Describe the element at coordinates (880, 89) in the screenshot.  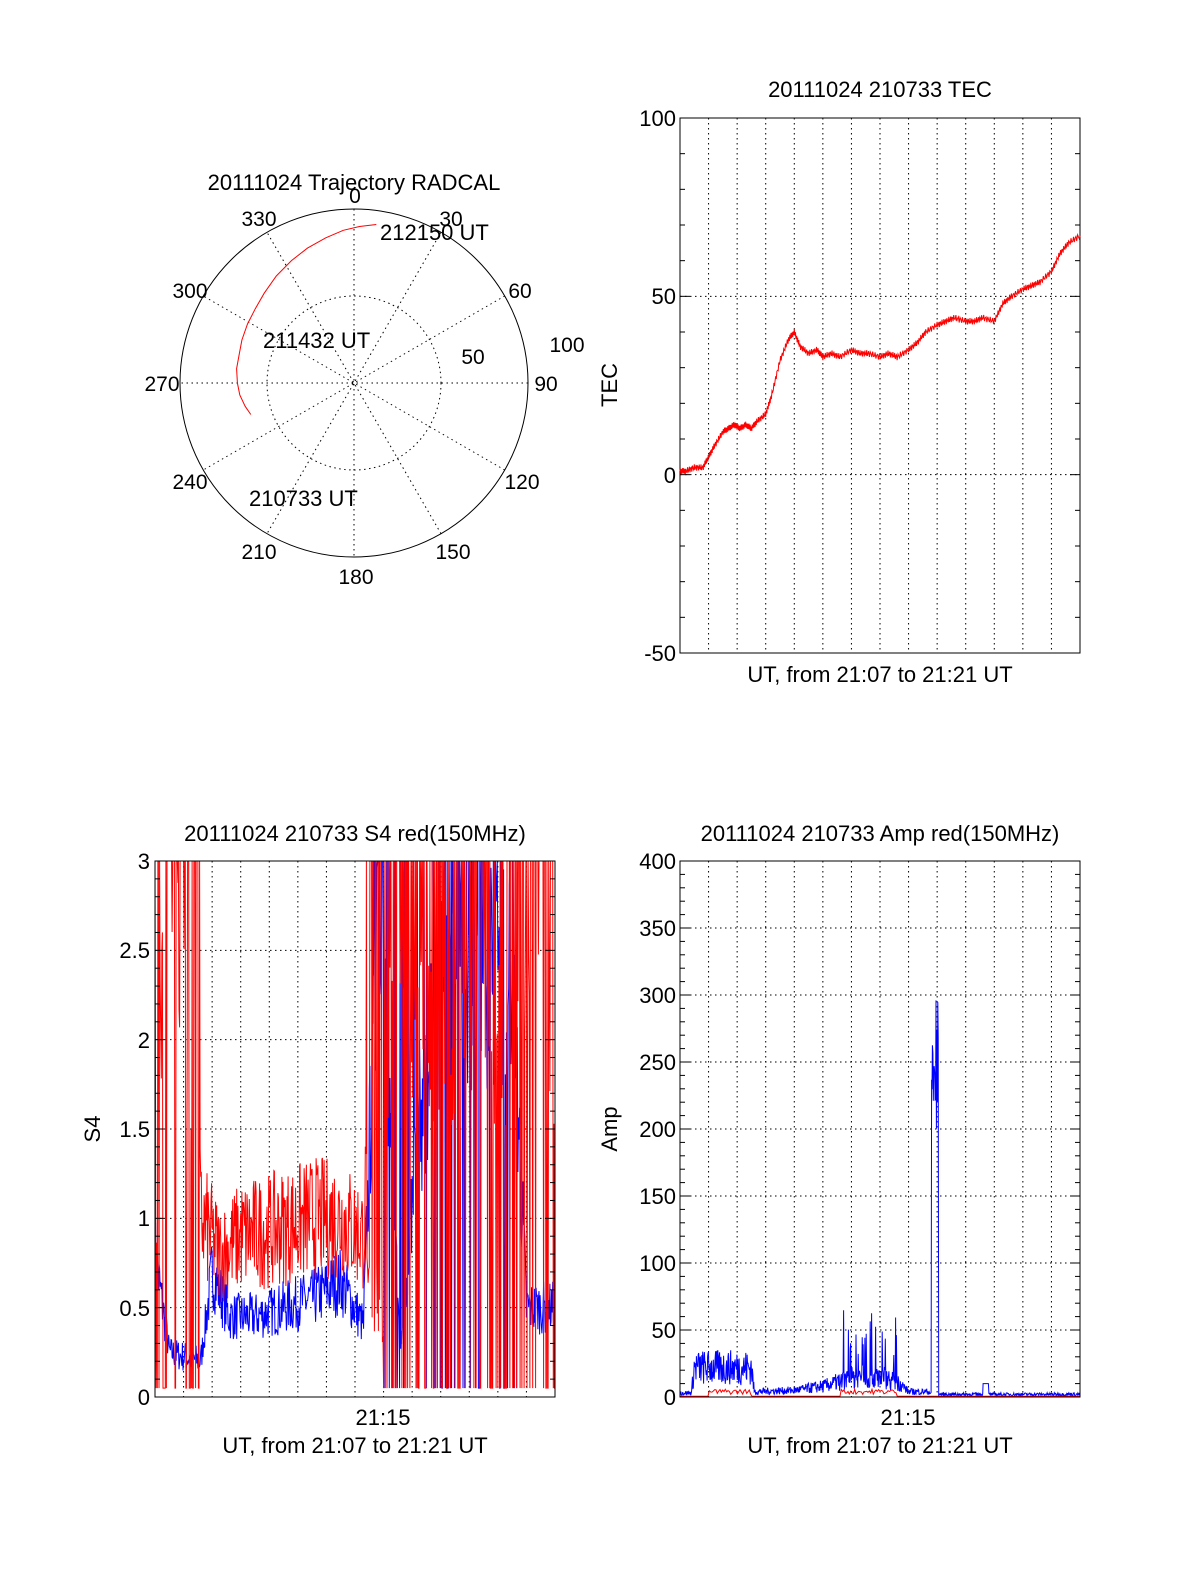
I see `tec-title: 20111024 210733 TEC` at that location.